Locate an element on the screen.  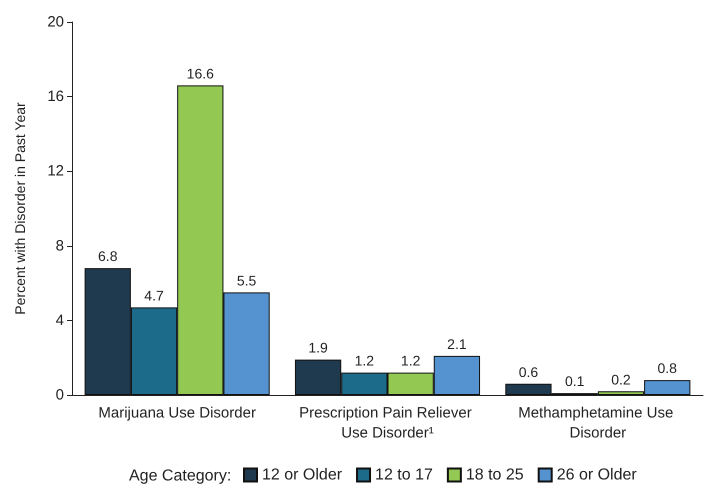
legend-label: 12 to 17 is located at coordinates (404, 475).